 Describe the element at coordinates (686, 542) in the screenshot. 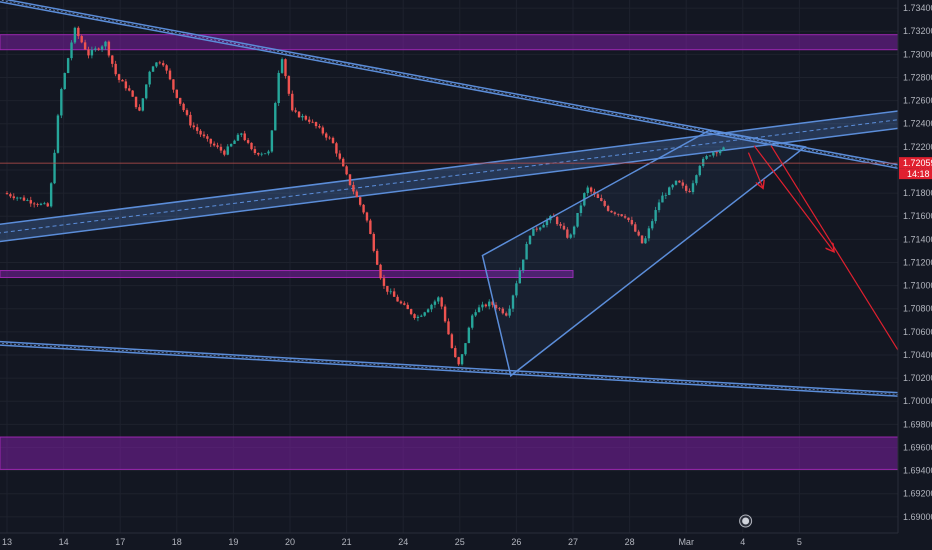

I see `x-tick-label: Mar` at that location.